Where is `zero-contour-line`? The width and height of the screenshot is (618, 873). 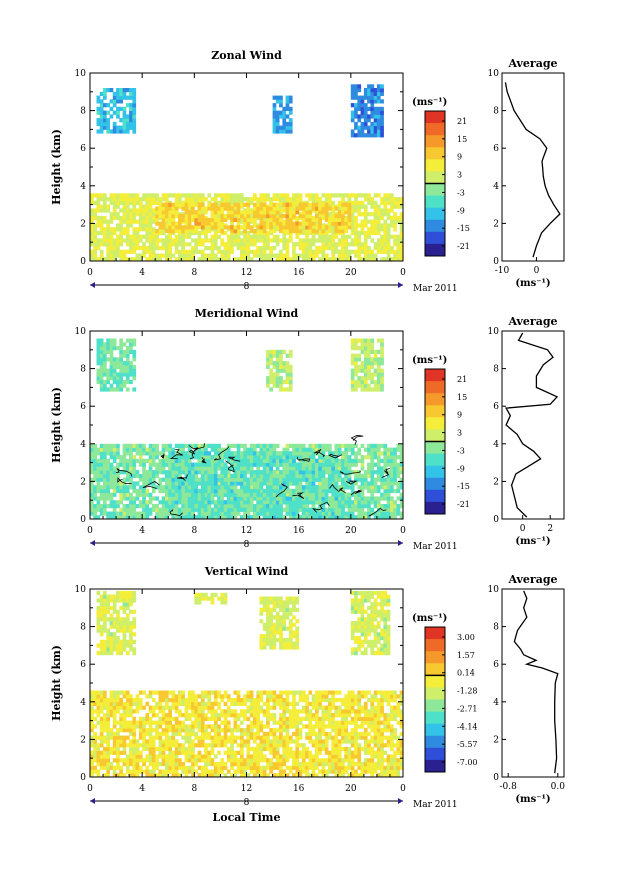
zero-contour-line is located at coordinates (321, 507).